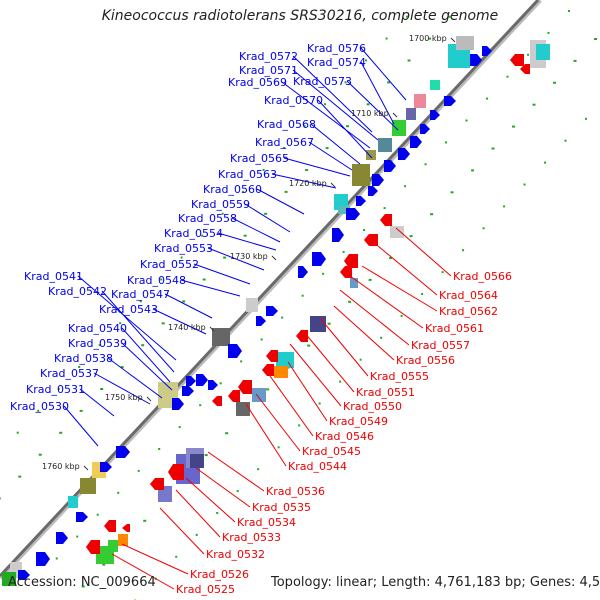 Image resolution: width=600 pixels, height=600 pixels. I want to click on forward-gene-label: Krad_0530, so click(39, 406).